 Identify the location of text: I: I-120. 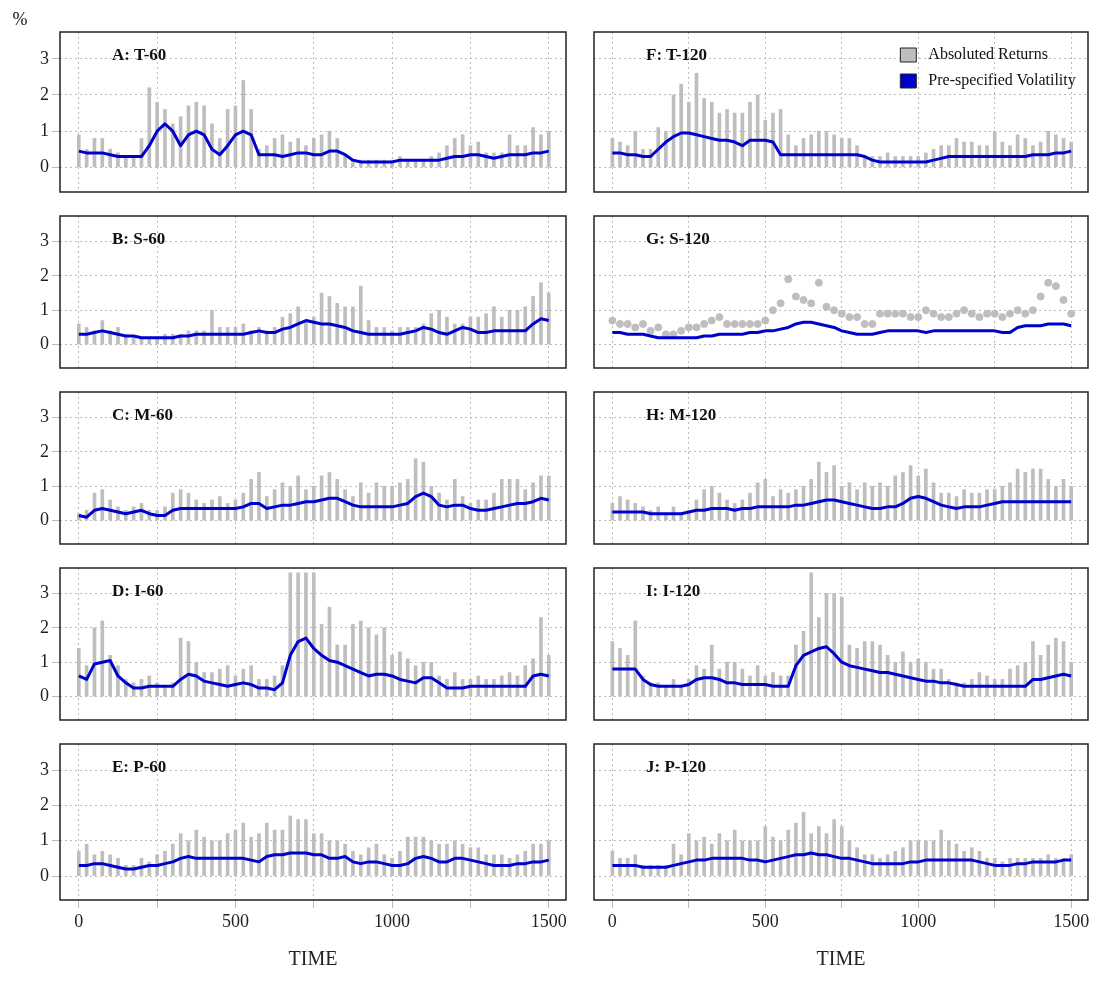
(673, 591).